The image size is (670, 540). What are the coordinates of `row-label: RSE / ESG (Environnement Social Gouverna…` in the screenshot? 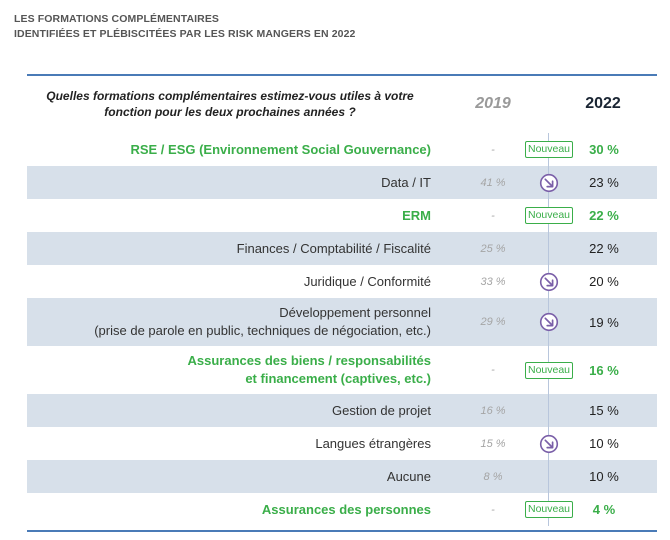 It's located at (280, 149).